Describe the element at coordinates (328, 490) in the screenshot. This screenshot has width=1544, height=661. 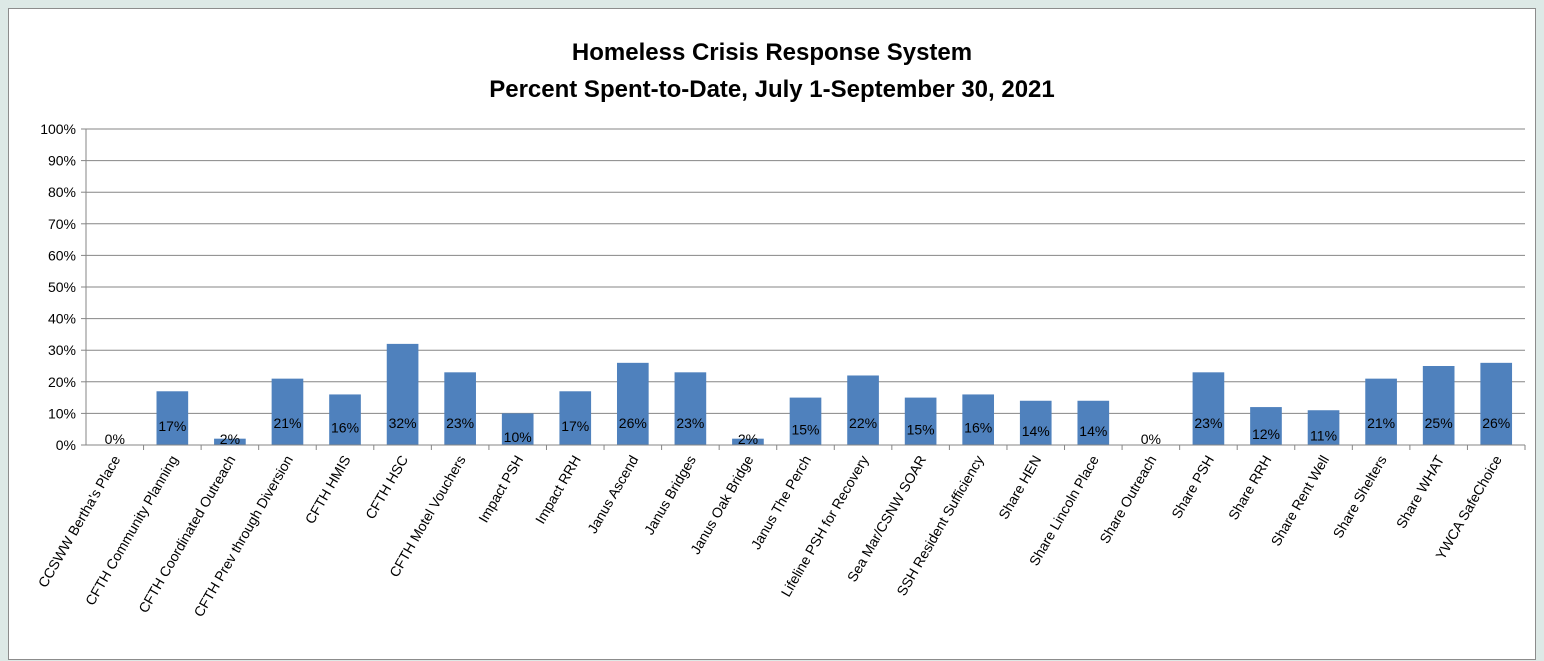
I see `x-category-label: CFTH HMIS` at that location.